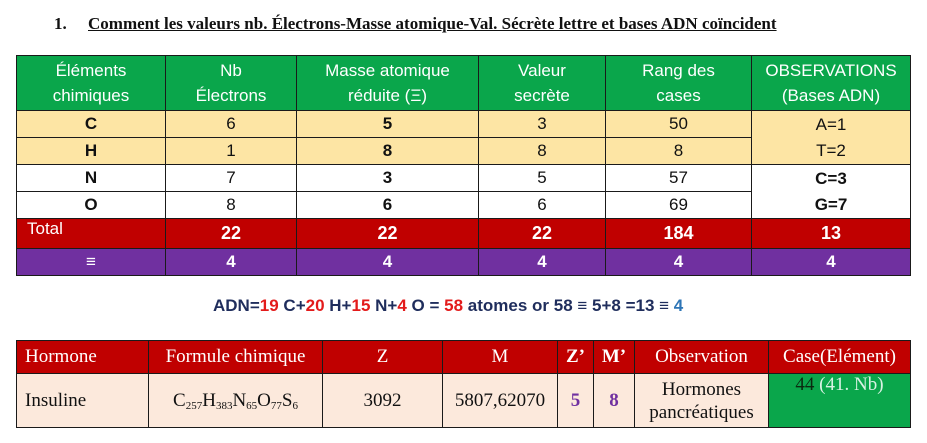  Describe the element at coordinates (91, 262) in the screenshot. I see `equiv-label: ≡` at that location.